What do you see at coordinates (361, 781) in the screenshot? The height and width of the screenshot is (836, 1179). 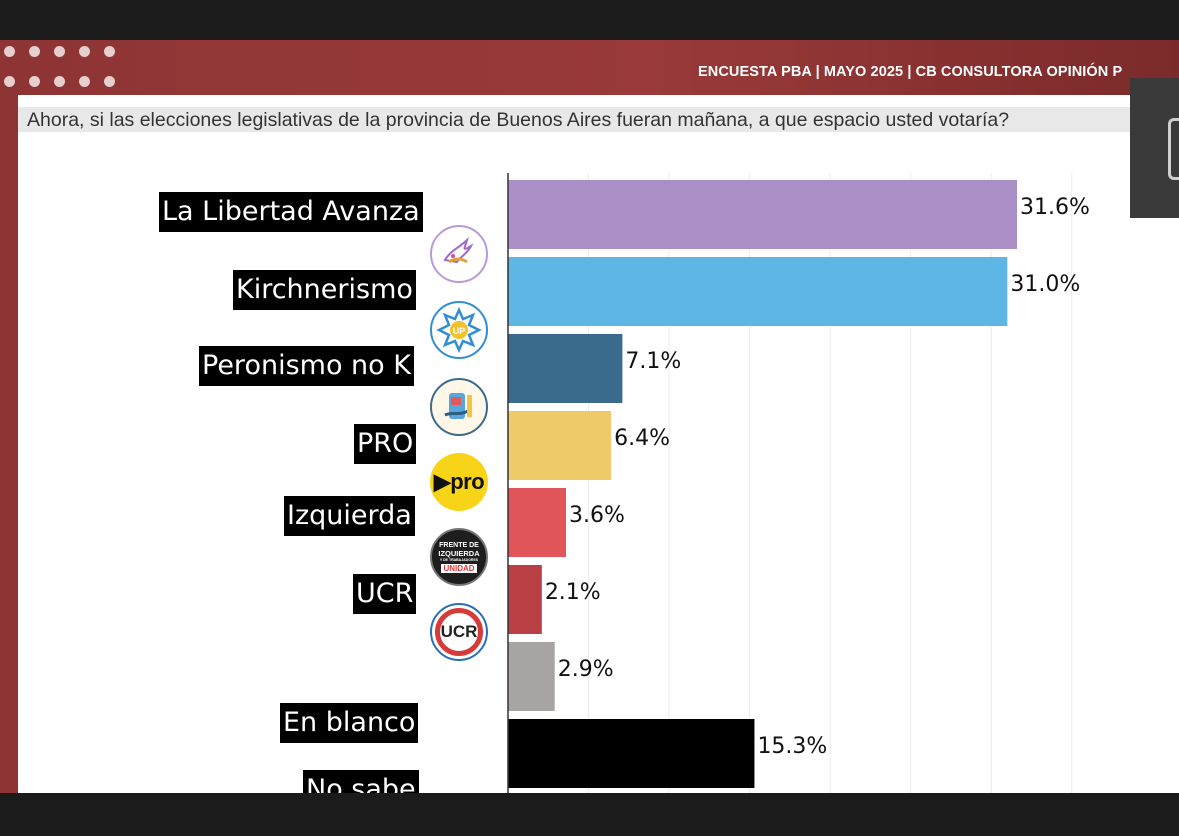 I see `category-label-no-sabe: No sabe` at bounding box center [361, 781].